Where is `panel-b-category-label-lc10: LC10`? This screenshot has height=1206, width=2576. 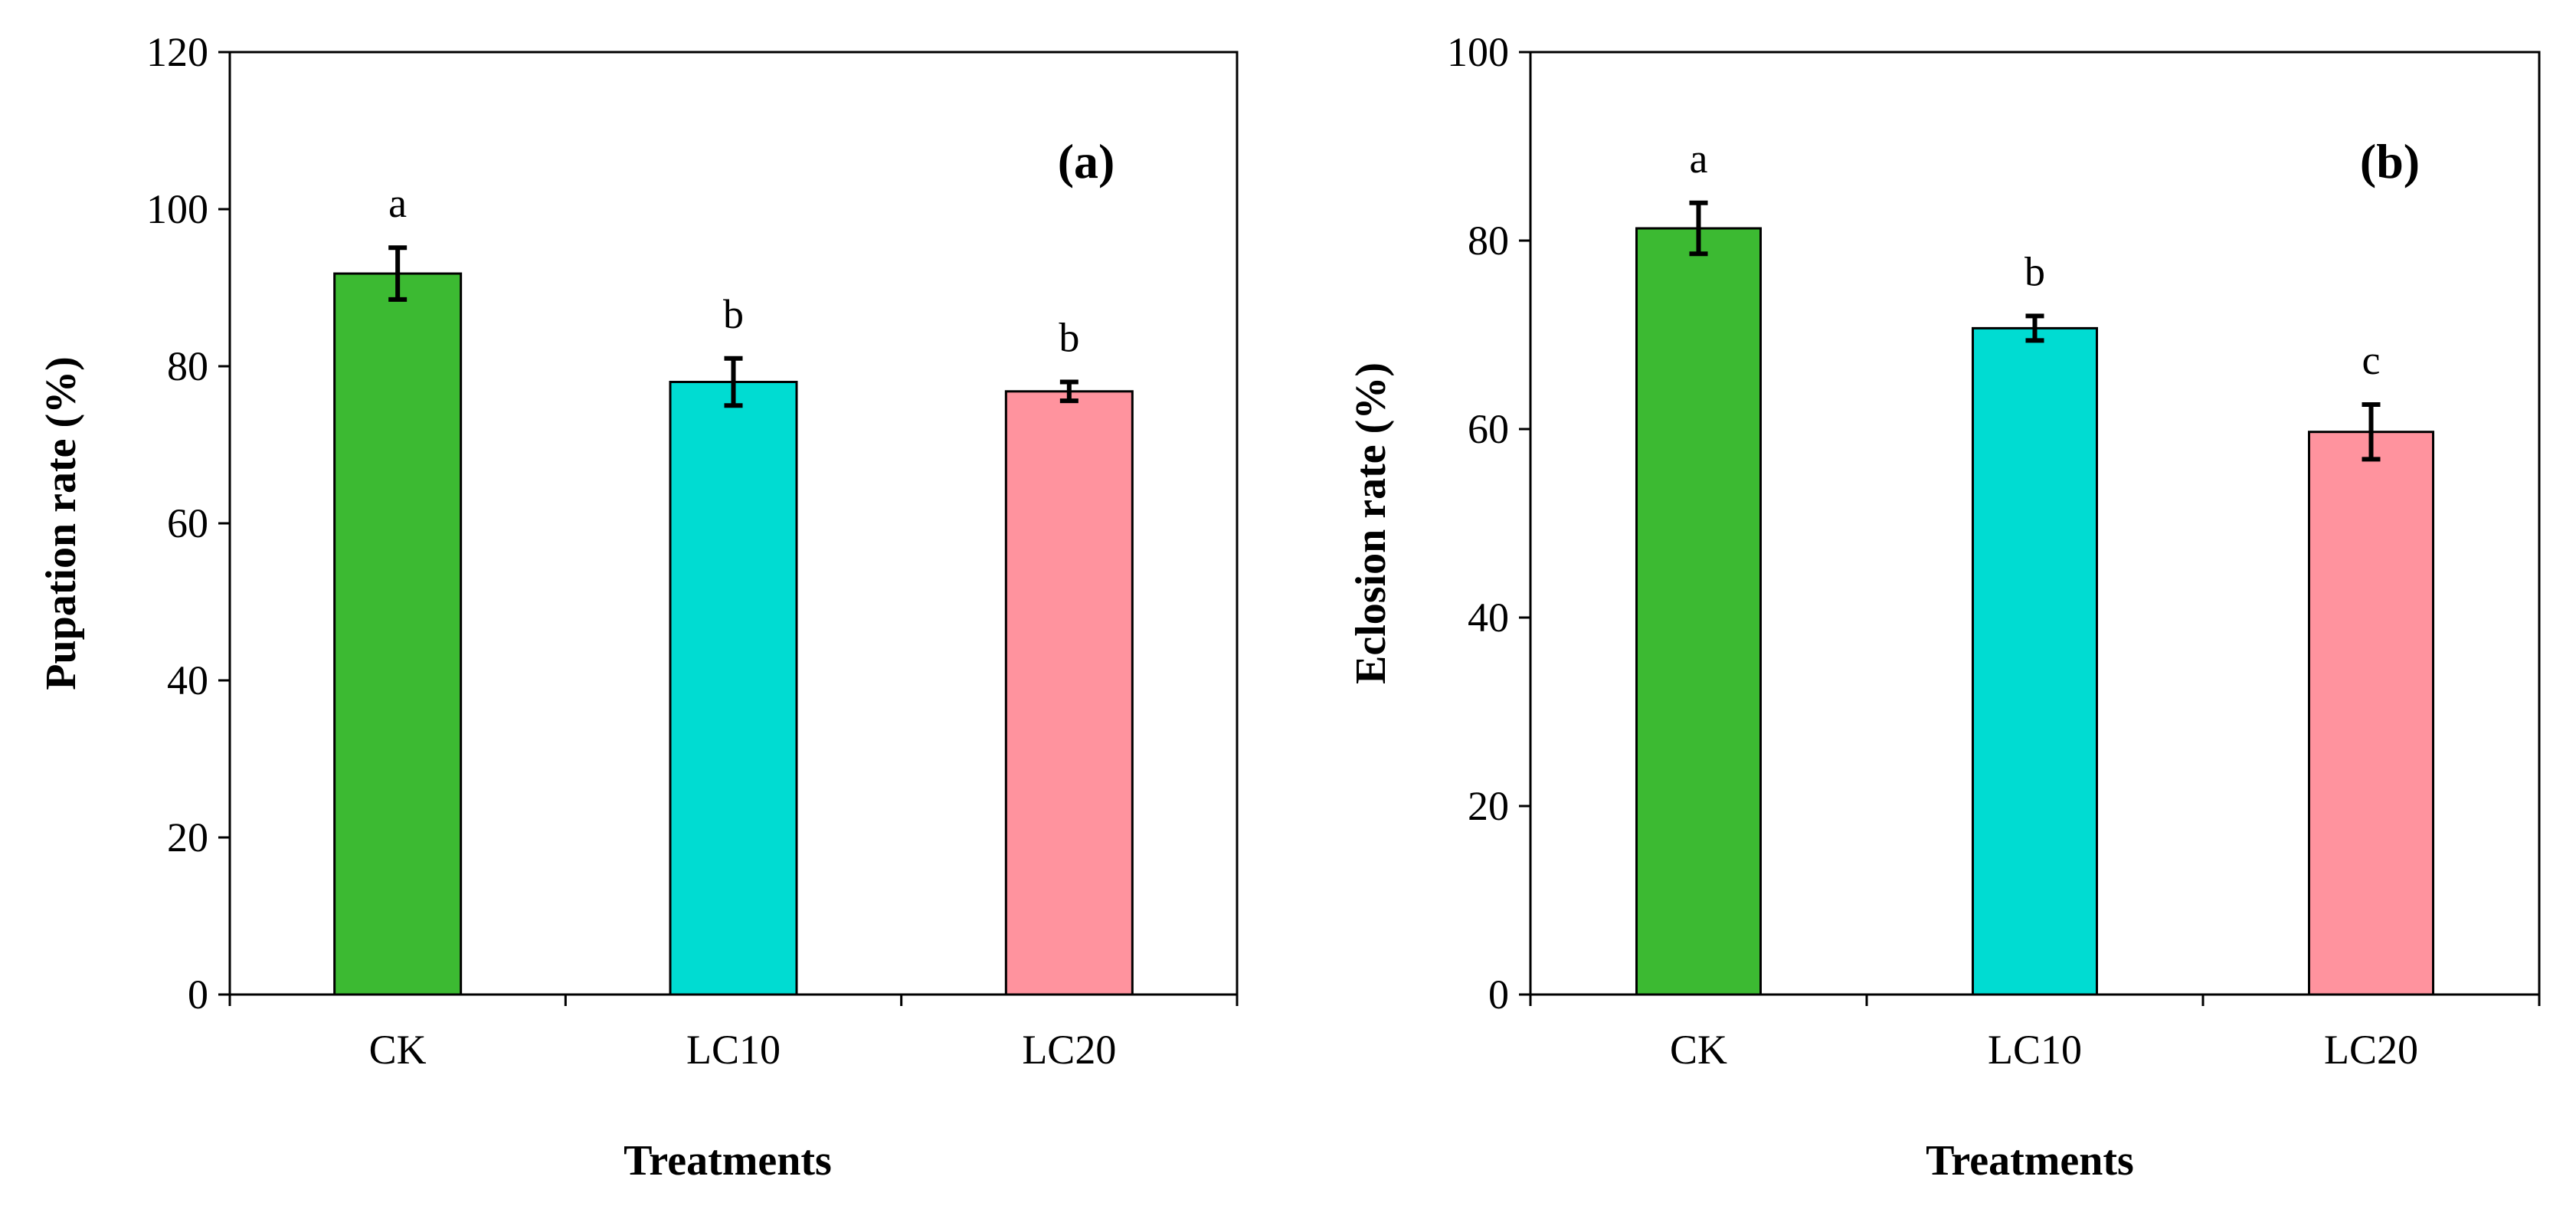 panel-b-category-label-lc10: LC10 is located at coordinates (2035, 1050).